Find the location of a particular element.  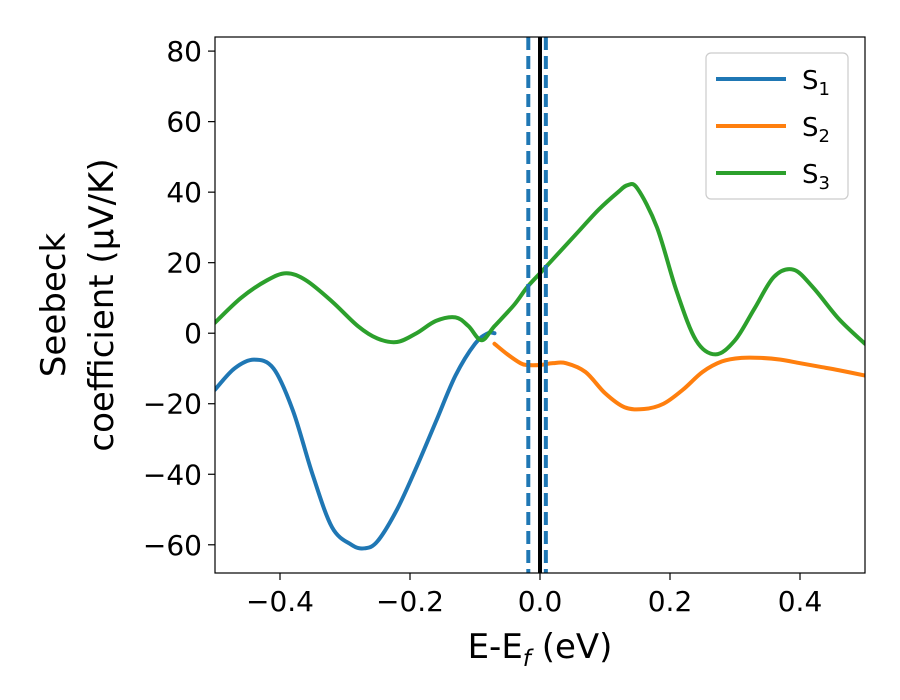

x-tick-label: 0.4 is located at coordinates (800, 601).